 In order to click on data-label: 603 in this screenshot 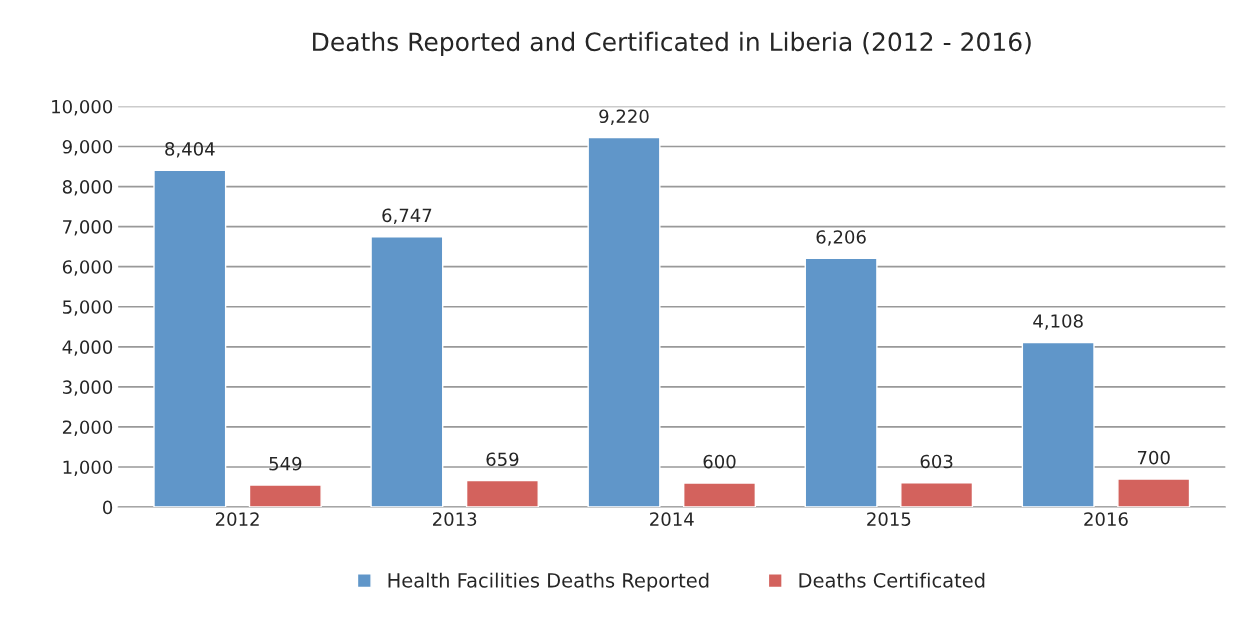, I will do `click(936, 461)`.